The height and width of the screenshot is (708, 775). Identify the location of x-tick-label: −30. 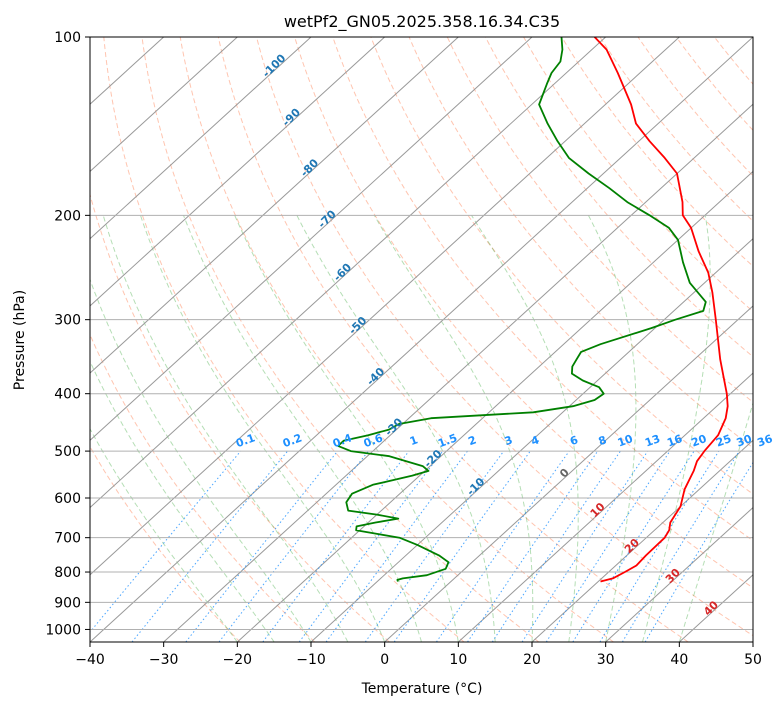
(164, 660).